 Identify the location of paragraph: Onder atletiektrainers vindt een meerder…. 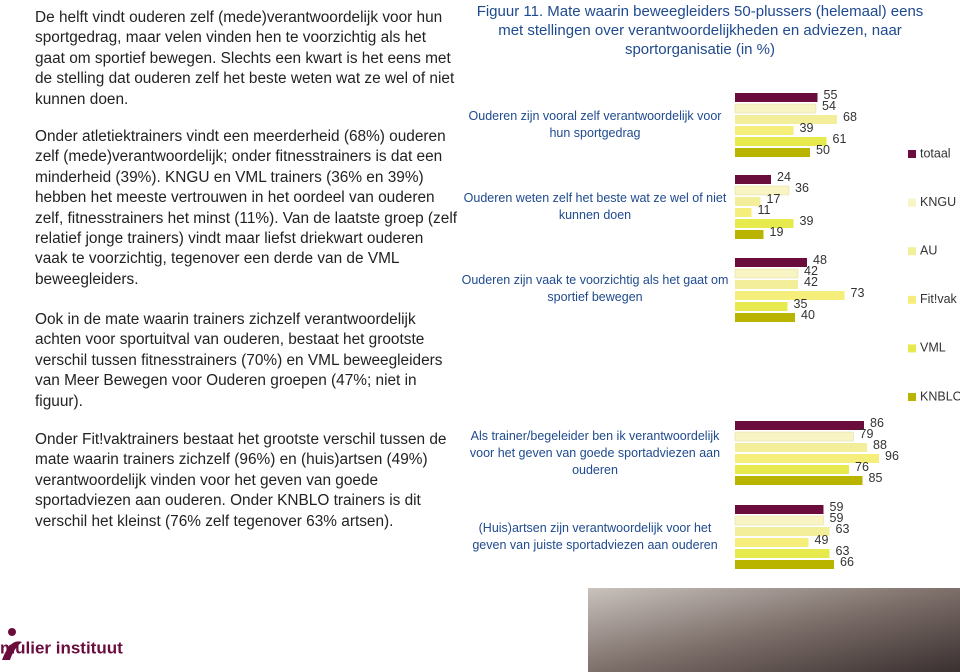
(246, 208).